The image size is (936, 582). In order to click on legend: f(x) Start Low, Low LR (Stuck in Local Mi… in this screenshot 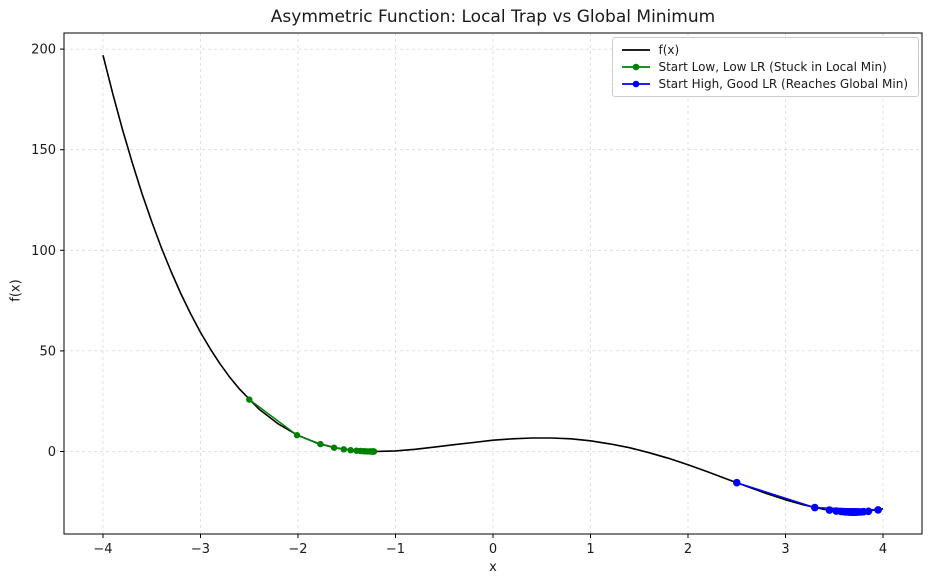, I will do `click(765, 67)`.